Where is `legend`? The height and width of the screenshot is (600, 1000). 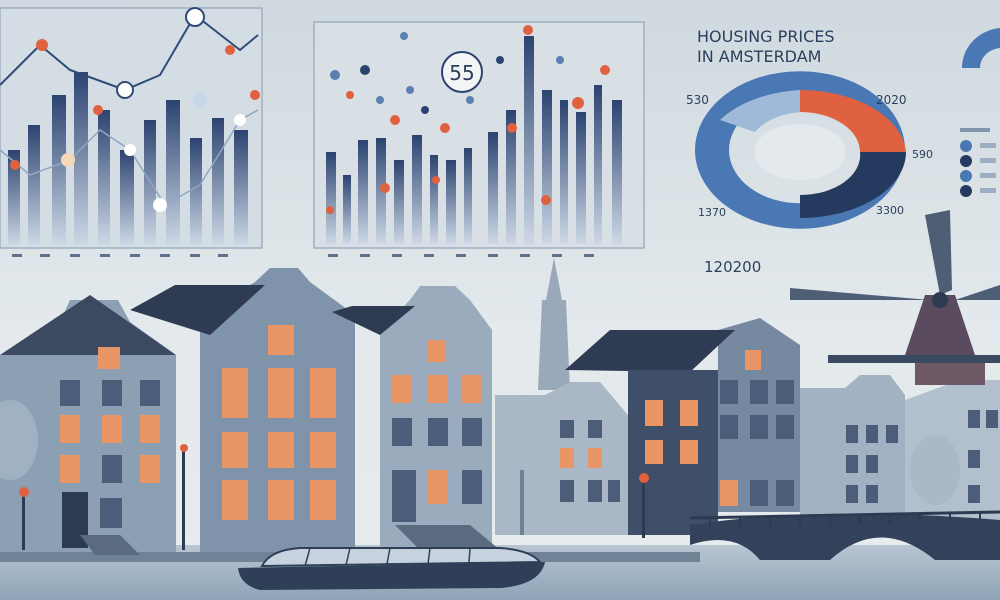 legend is located at coordinates (978, 162).